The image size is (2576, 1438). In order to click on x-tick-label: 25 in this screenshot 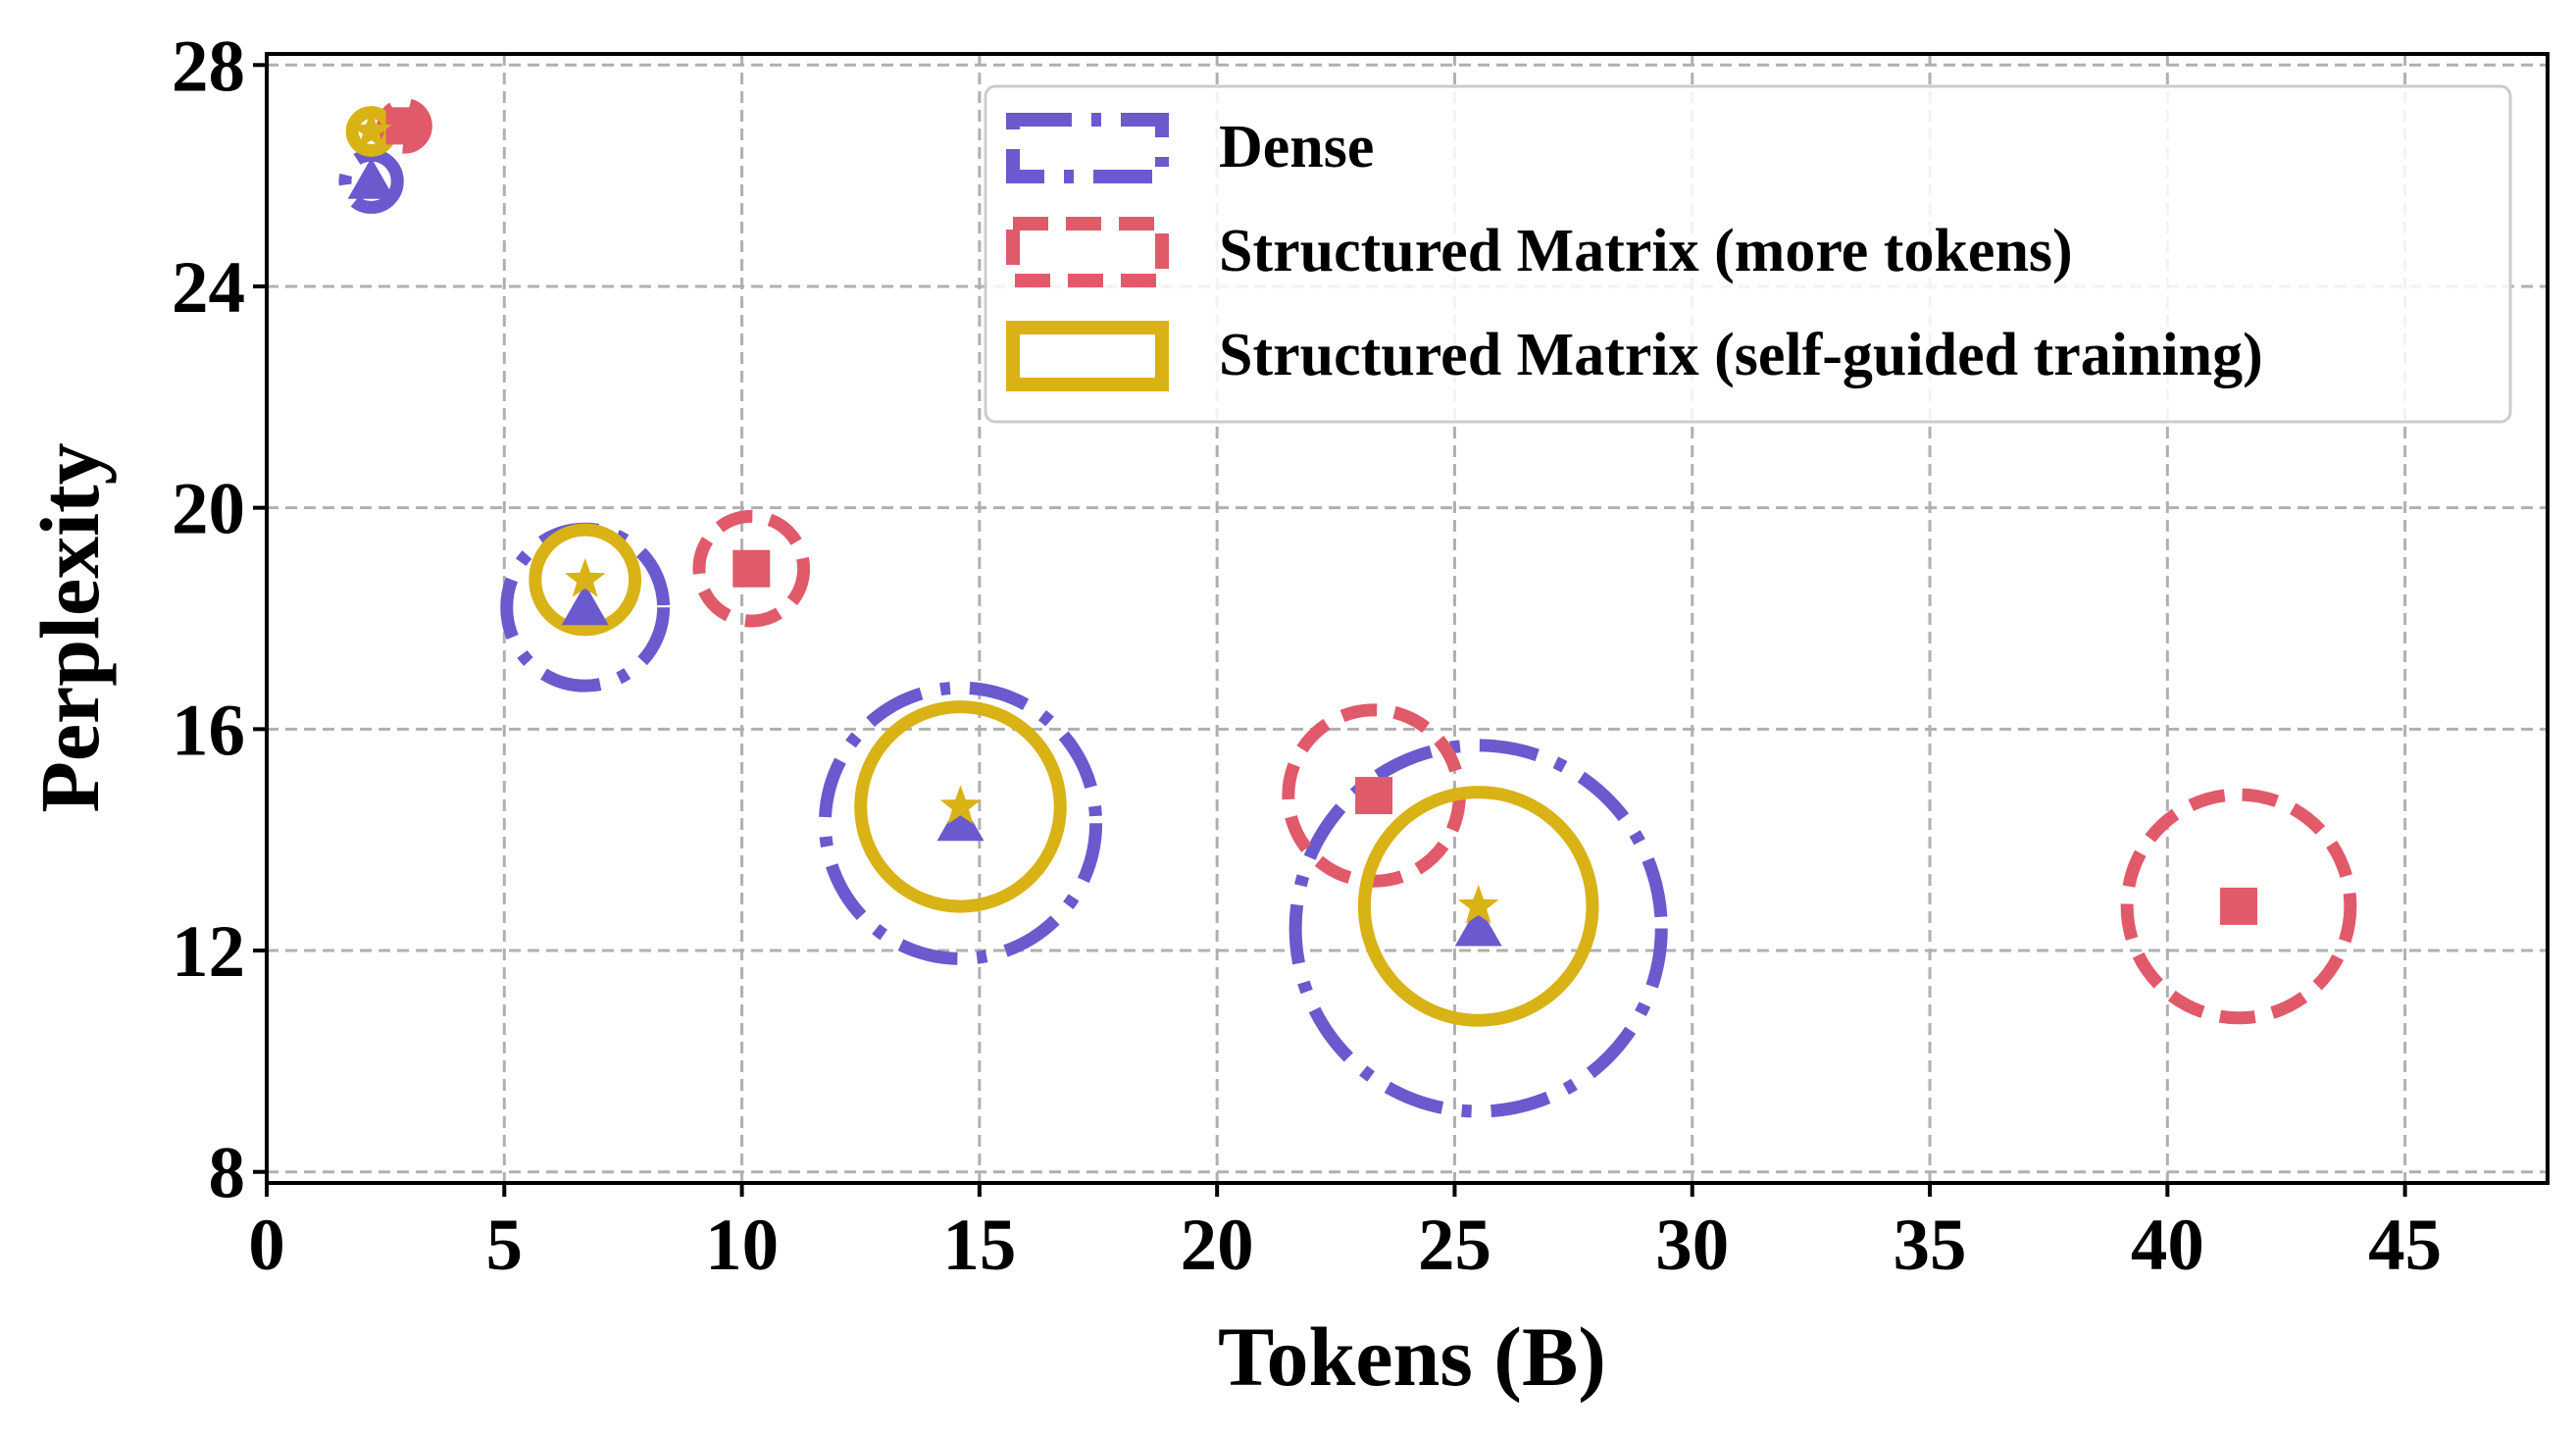, I will do `click(1455, 1246)`.